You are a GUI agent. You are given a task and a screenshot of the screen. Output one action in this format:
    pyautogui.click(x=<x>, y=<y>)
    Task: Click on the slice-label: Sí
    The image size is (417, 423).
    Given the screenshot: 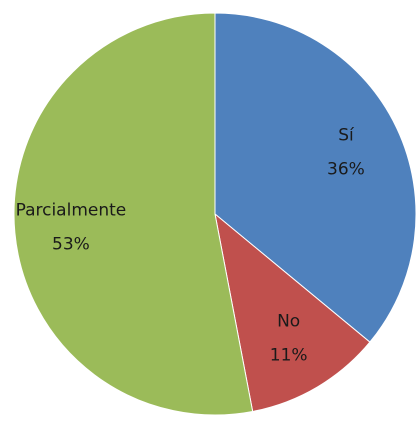 What is the action you would take?
    pyautogui.click(x=346, y=135)
    